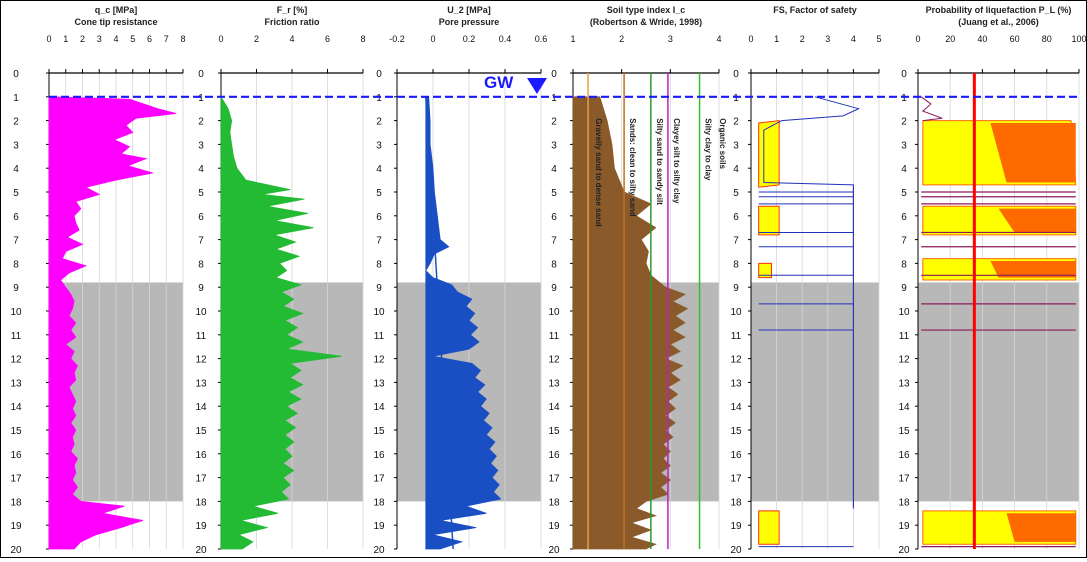  Describe the element at coordinates (904, 74) in the screenshot. I see `depth-label-pl: 0` at that location.